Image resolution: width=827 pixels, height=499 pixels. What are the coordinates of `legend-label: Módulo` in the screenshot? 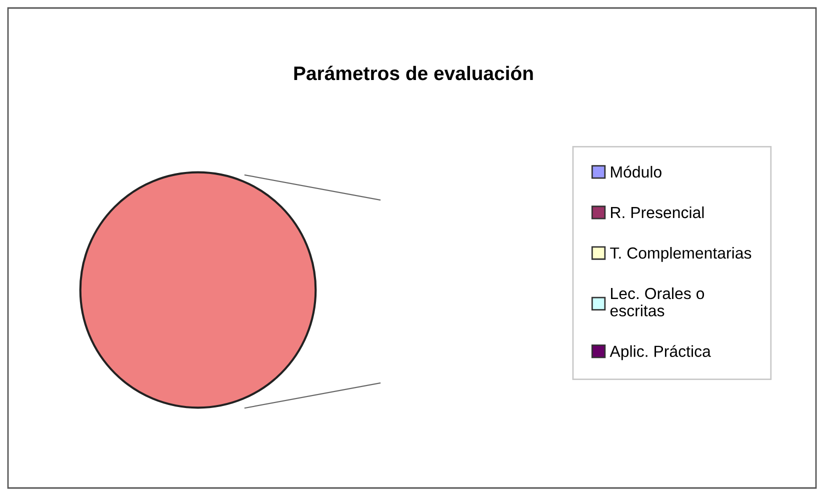 It's located at (636, 172).